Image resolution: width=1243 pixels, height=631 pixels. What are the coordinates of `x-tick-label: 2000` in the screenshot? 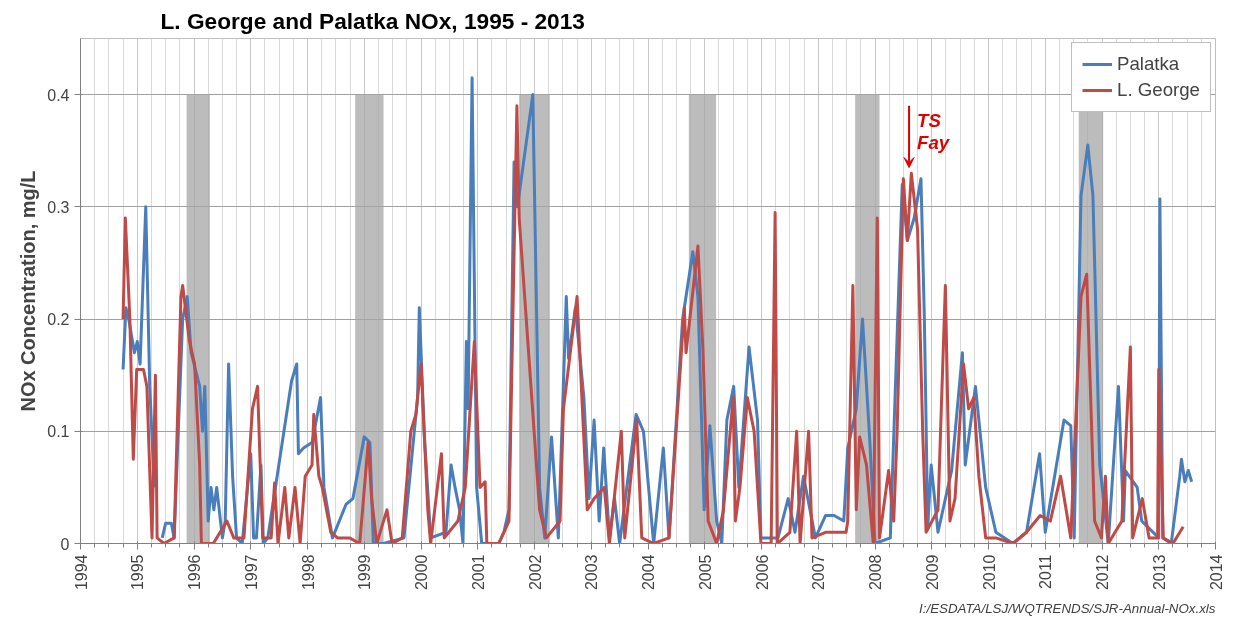 It's located at (421, 572).